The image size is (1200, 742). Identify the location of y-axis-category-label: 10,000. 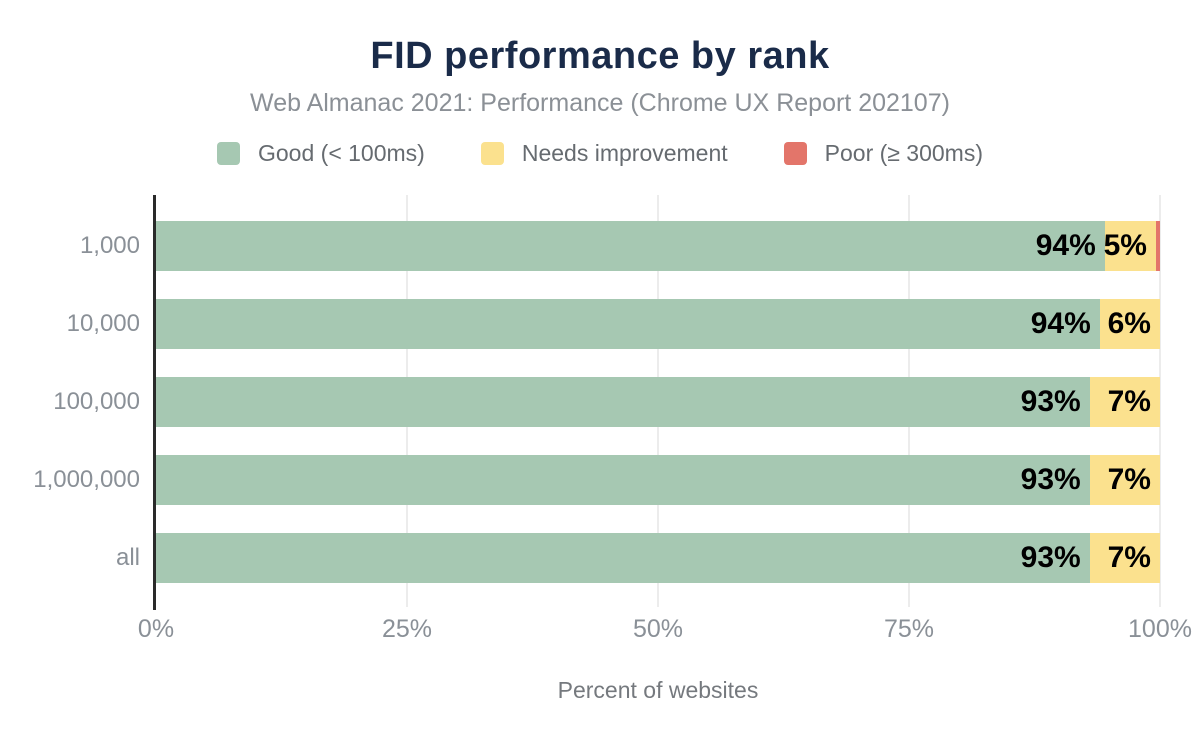
(103, 323).